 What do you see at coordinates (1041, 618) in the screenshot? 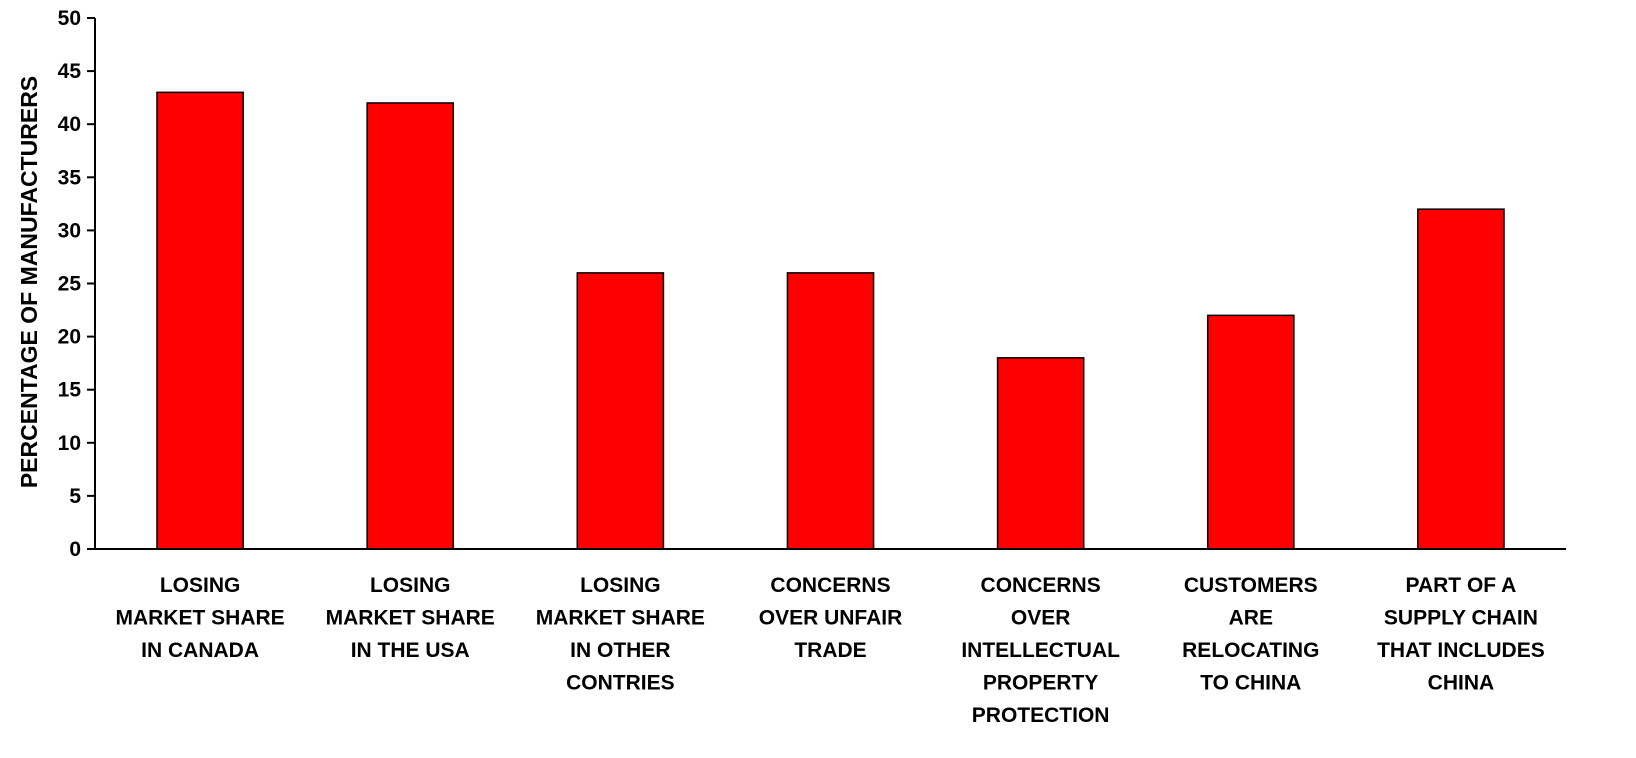
I see `category-label-line: OVER` at bounding box center [1041, 618].